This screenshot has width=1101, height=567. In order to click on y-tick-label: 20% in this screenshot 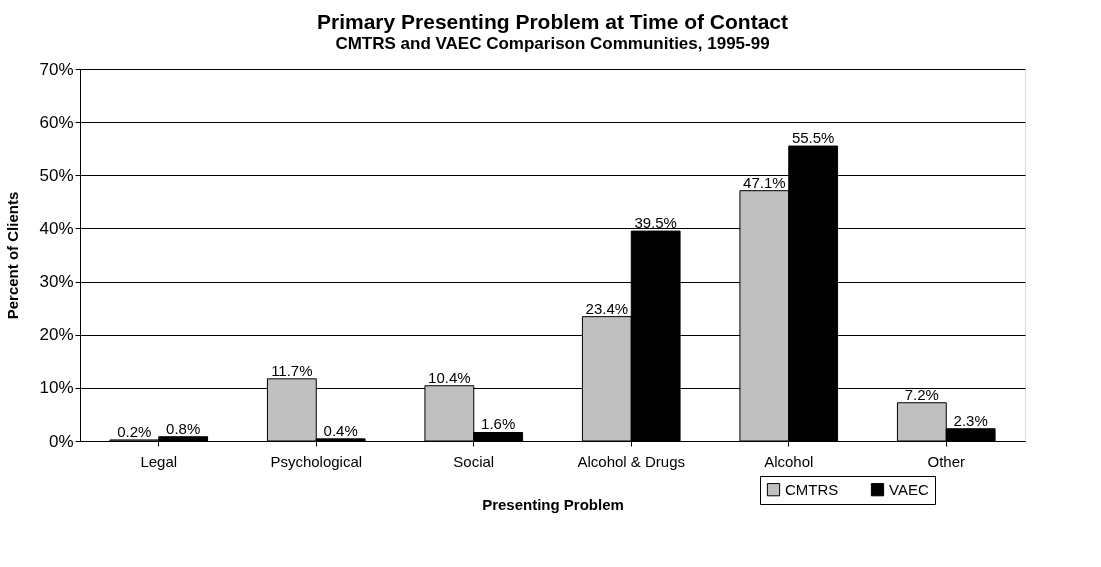, I will do `click(56, 335)`.